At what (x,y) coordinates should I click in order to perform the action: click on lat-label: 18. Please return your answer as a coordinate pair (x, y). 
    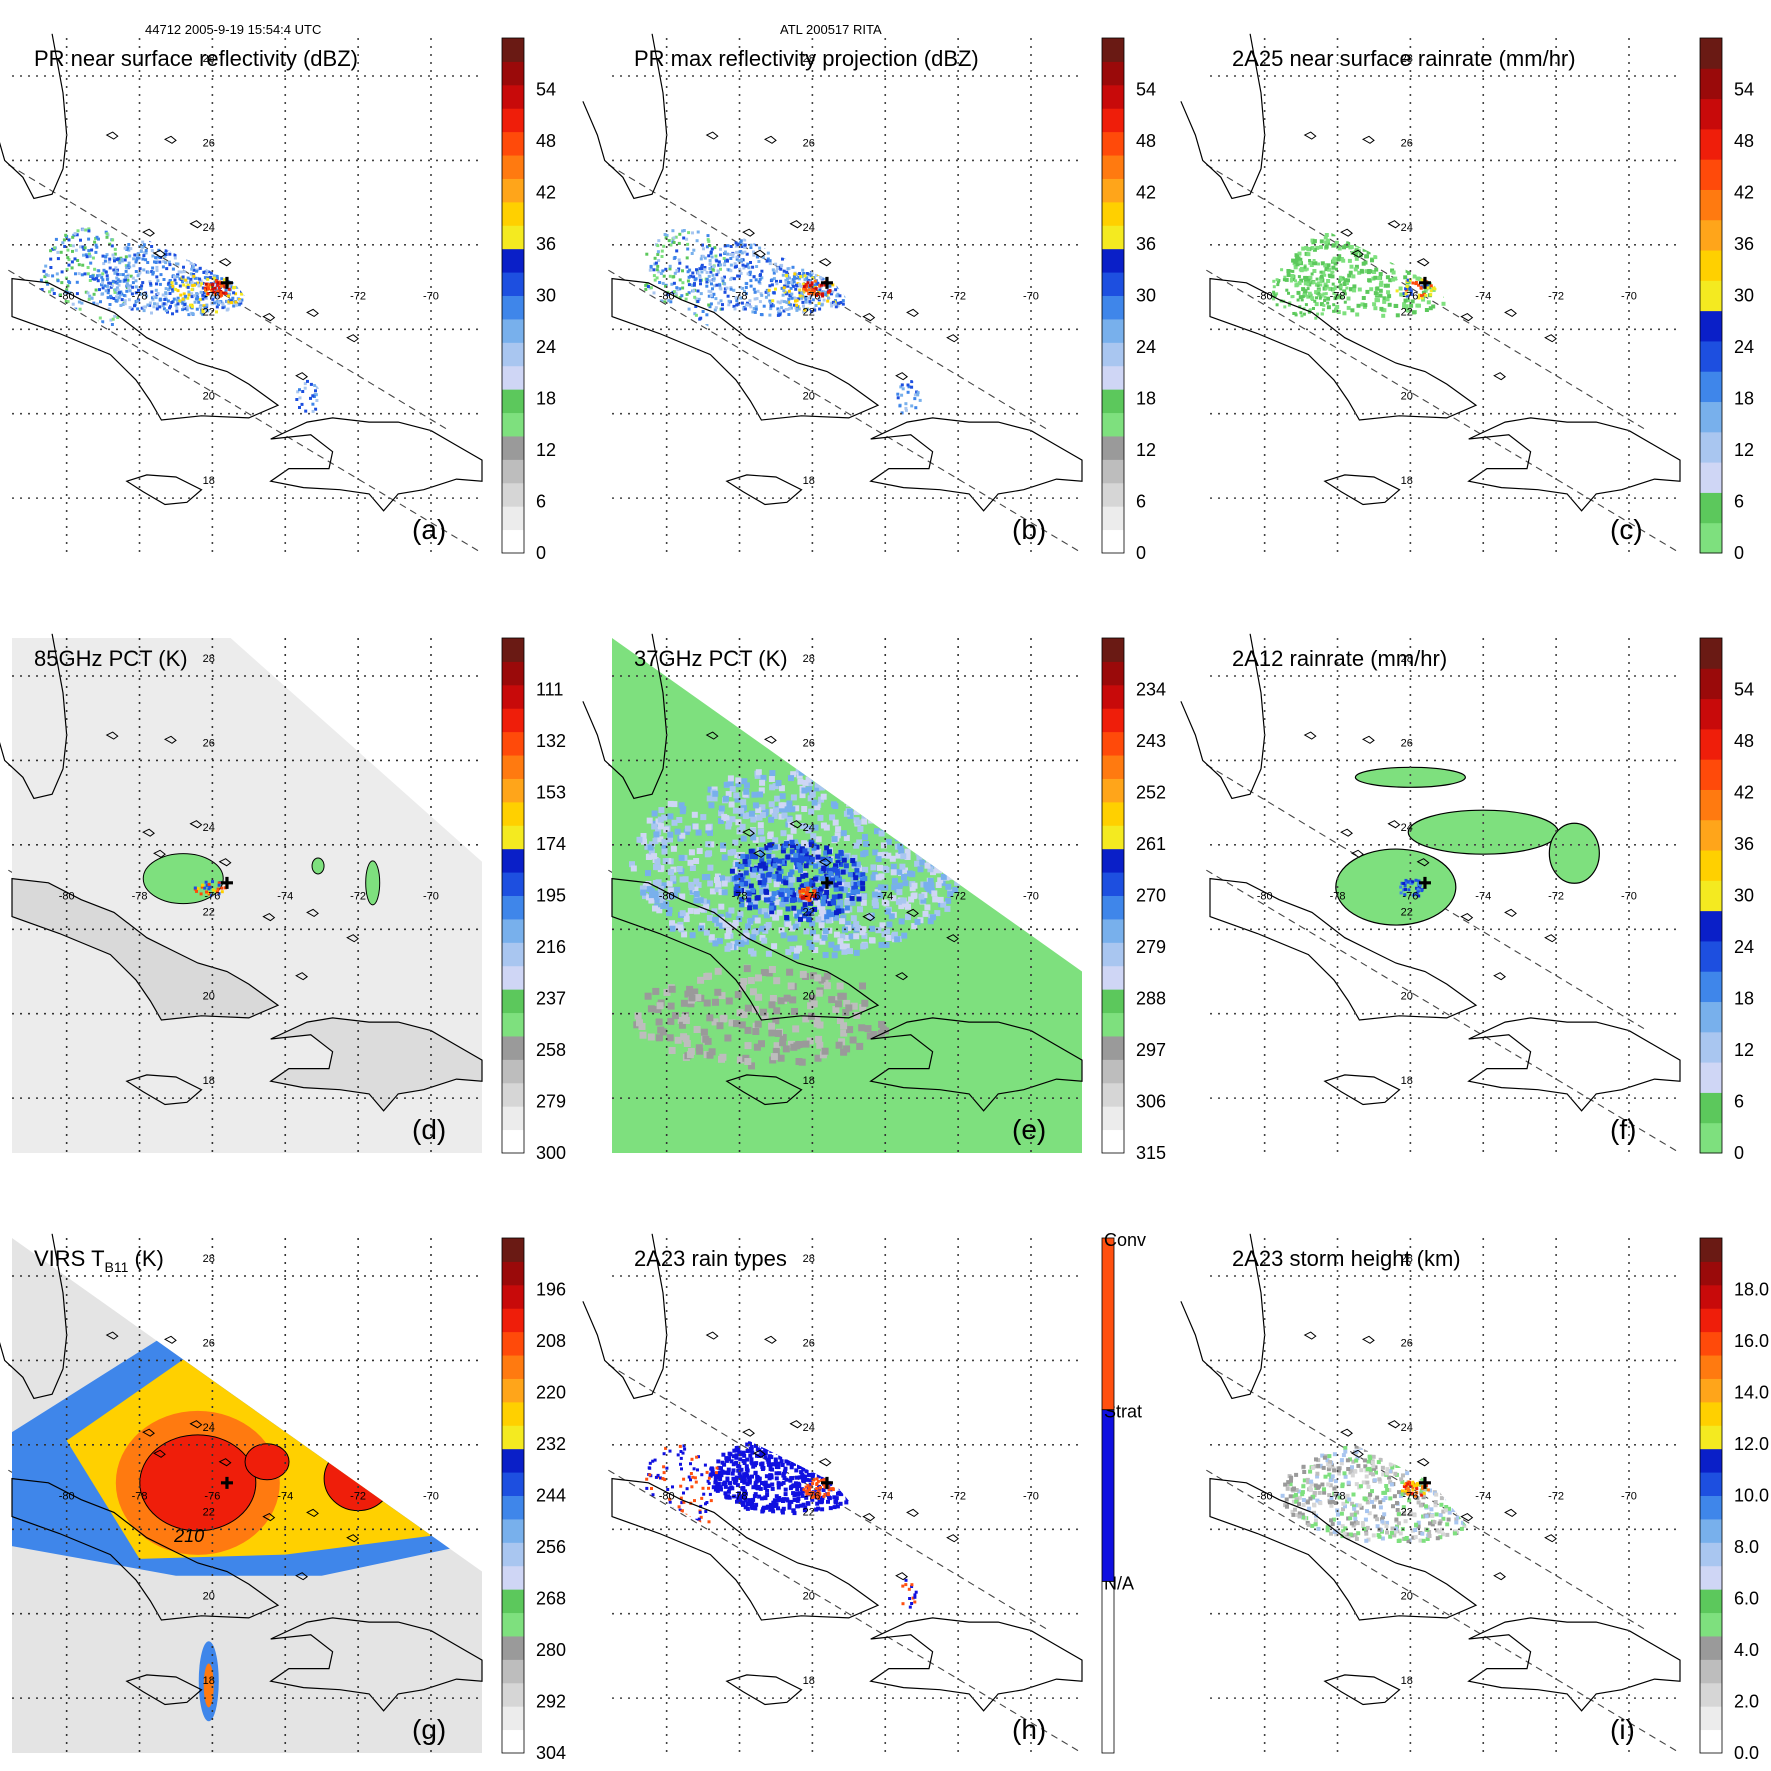
    Looking at the image, I should click on (1407, 481).